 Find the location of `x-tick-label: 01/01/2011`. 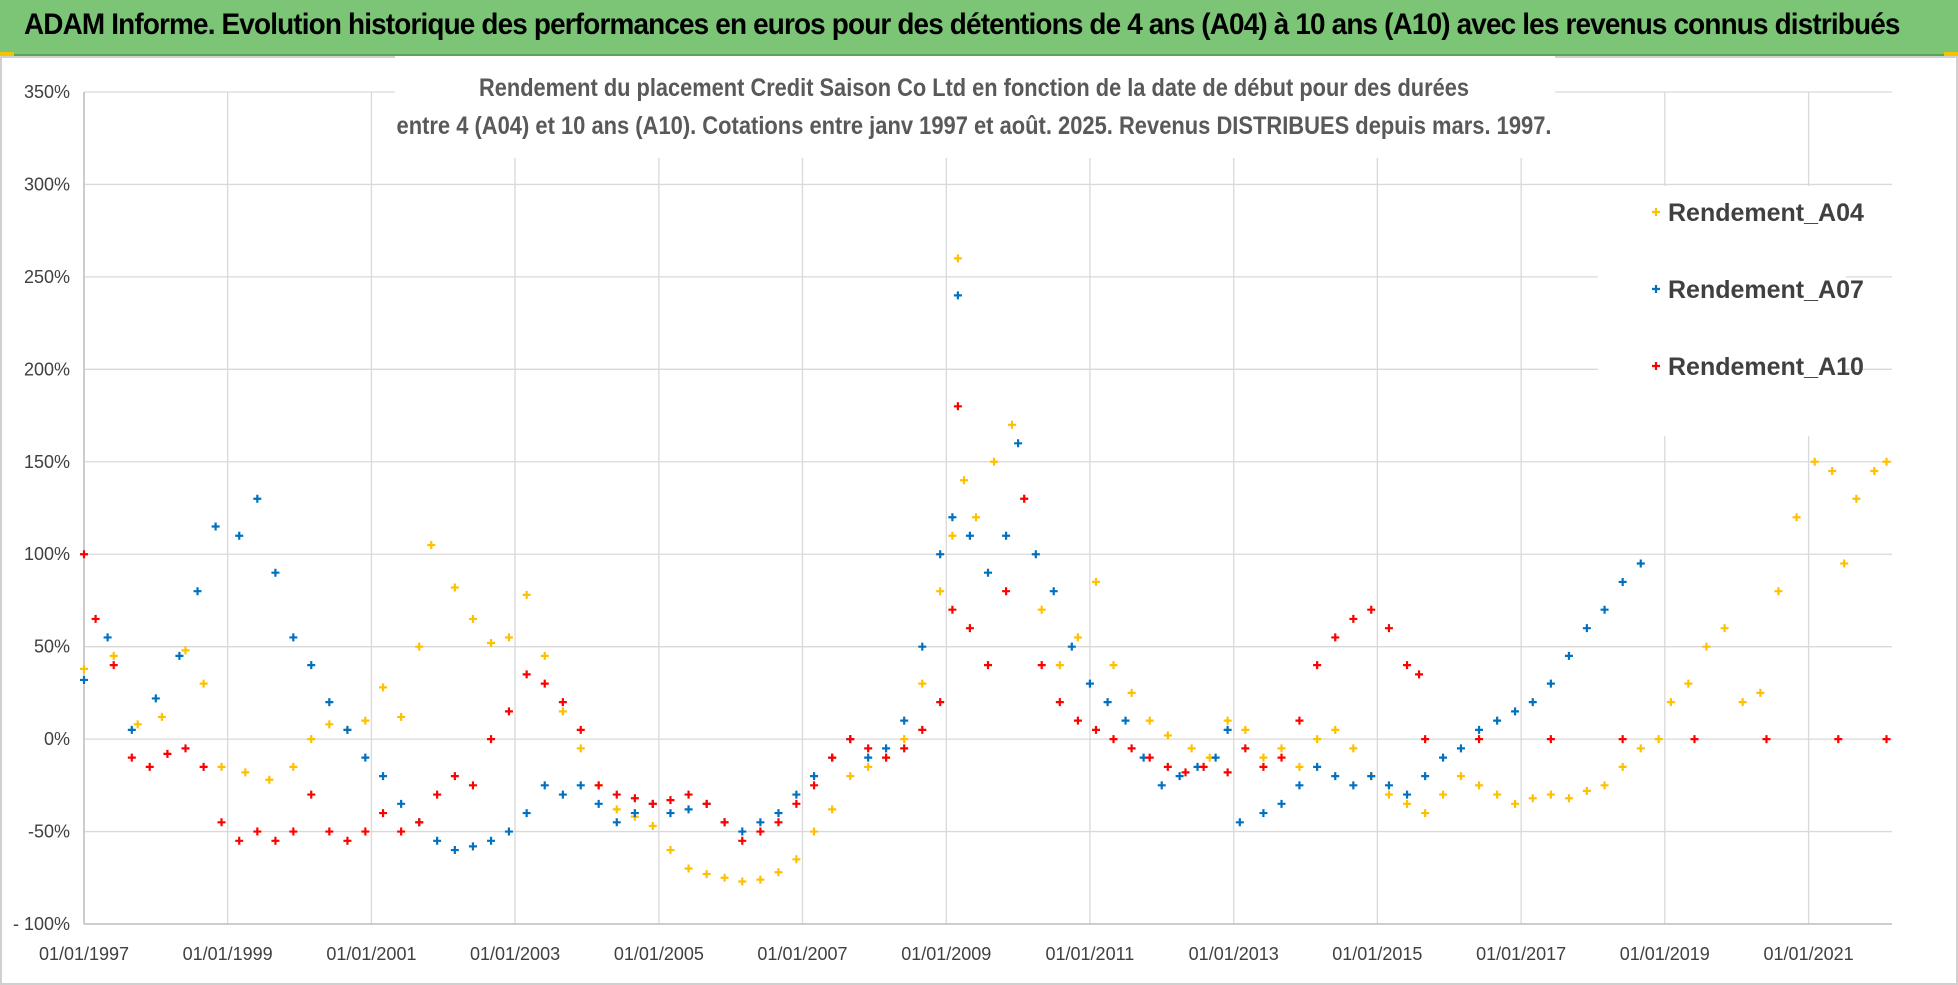

x-tick-label: 01/01/2011 is located at coordinates (1090, 954).